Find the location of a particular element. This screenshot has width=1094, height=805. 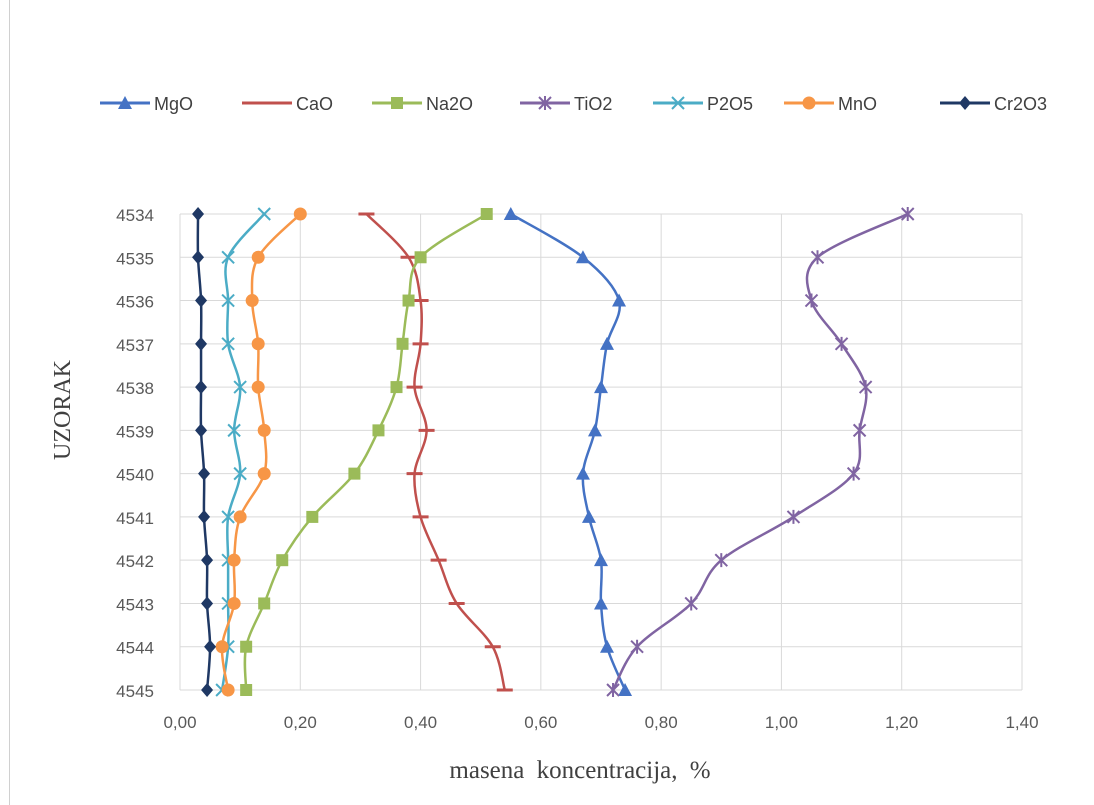

legend-label: TiO2 is located at coordinates (593, 104).